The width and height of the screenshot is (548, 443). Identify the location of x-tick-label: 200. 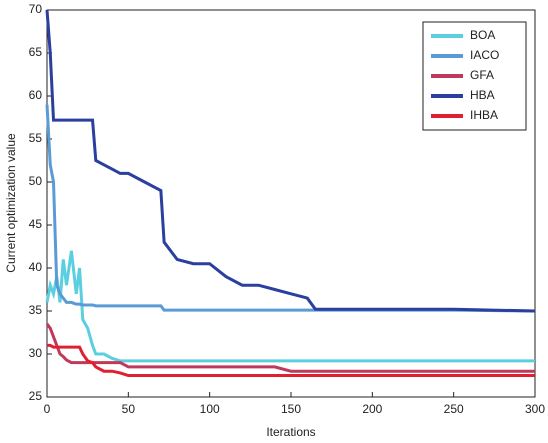
(372, 409).